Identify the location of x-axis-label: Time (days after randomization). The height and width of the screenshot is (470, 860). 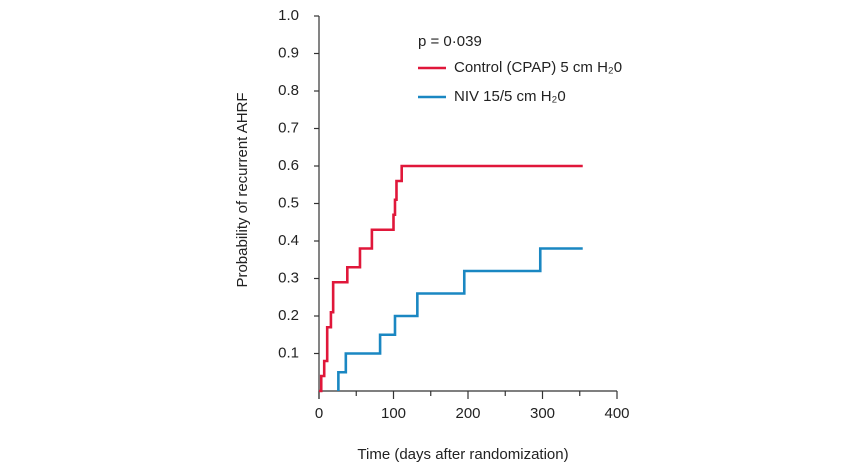
(462, 454).